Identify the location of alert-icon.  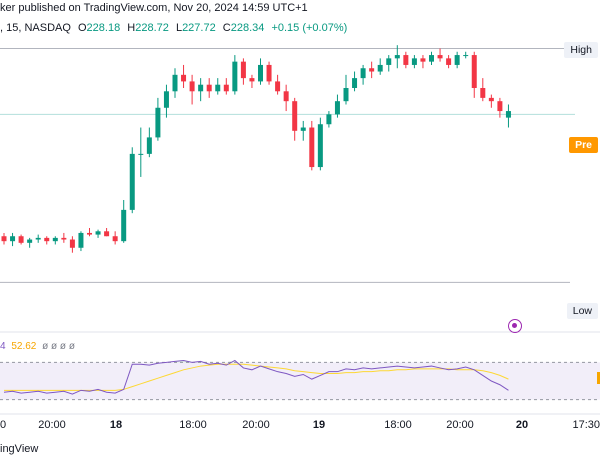
(515, 326).